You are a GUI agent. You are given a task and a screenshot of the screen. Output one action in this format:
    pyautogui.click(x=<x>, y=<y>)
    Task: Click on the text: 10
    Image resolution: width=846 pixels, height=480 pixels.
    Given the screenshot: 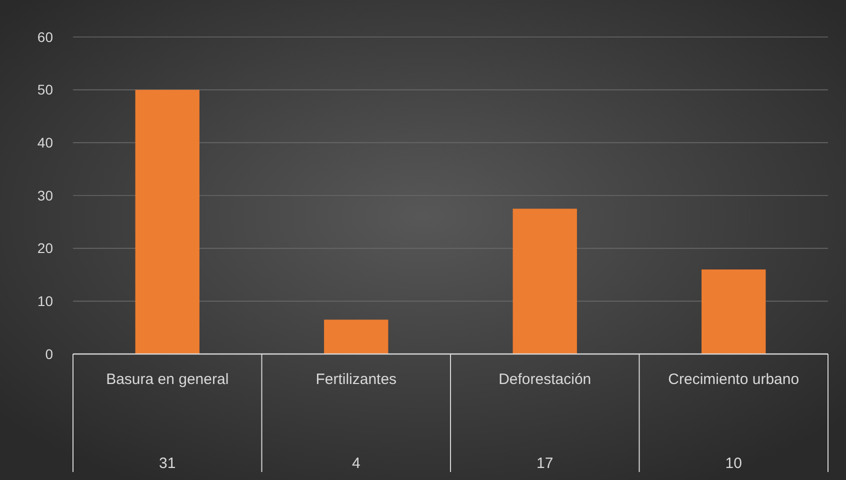 What is the action you would take?
    pyautogui.click(x=733, y=463)
    